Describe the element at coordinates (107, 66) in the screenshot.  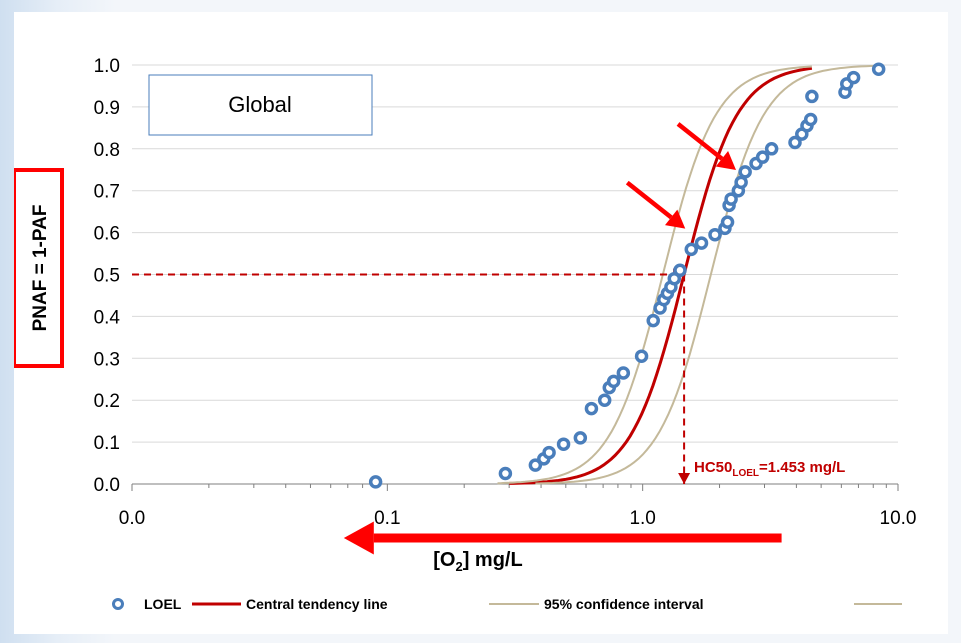
I see `y-tick-label: 1.0` at that location.